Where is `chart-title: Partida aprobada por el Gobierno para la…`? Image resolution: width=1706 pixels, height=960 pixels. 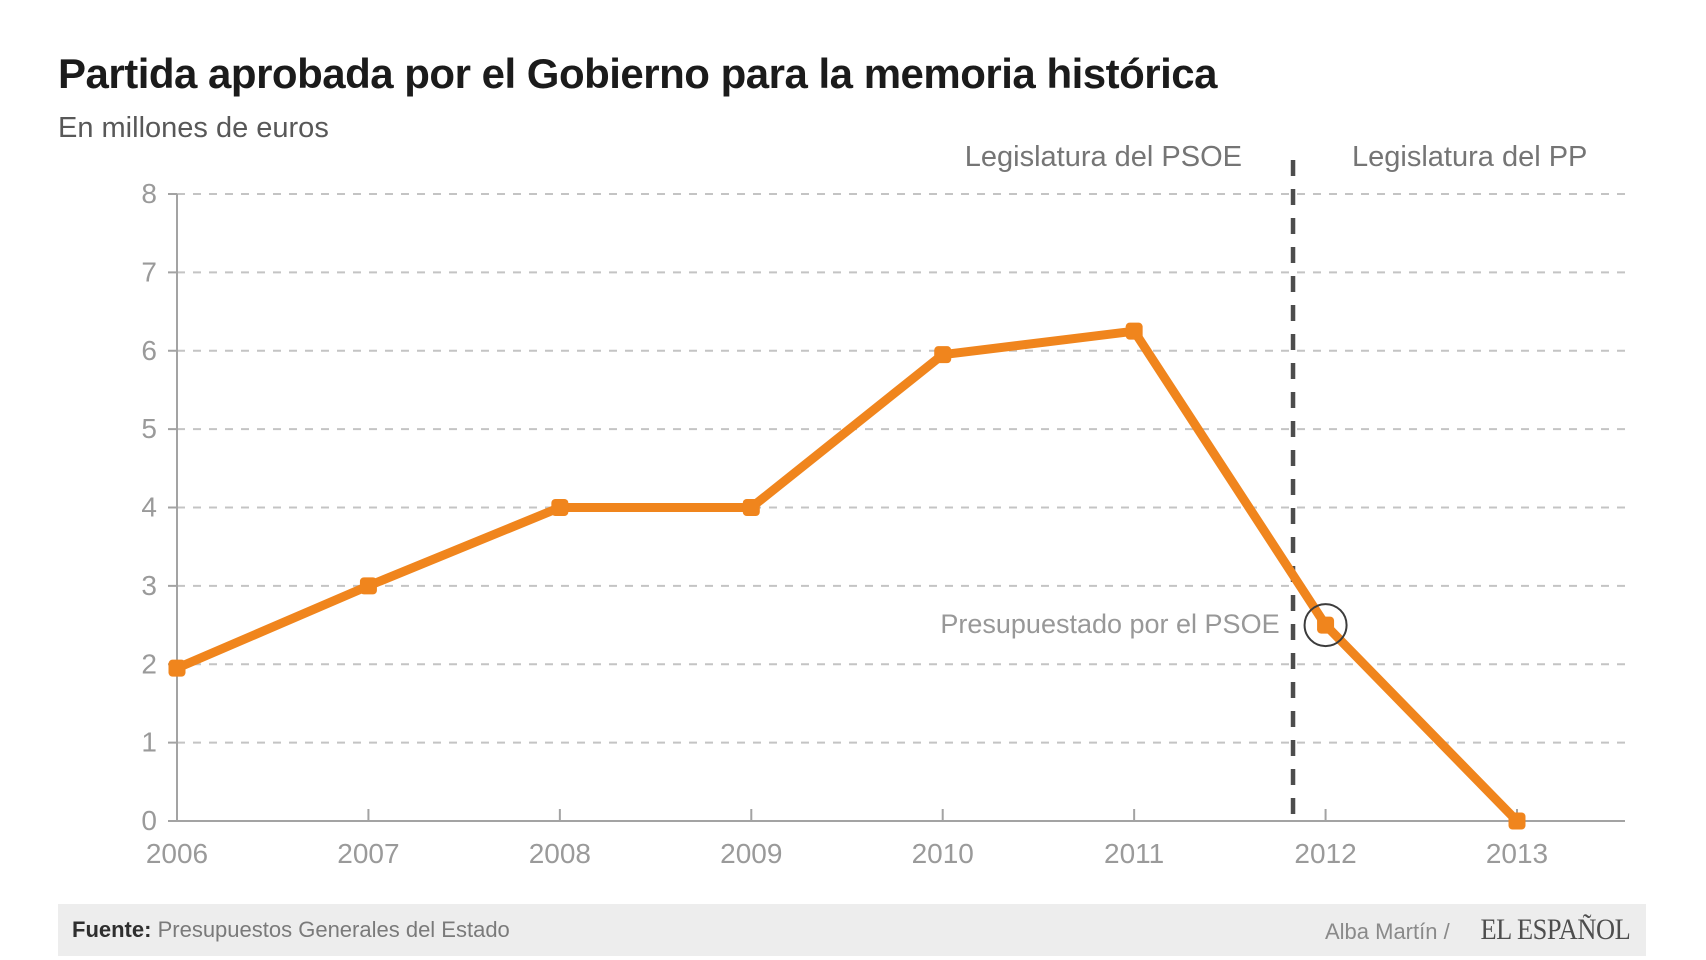
chart-title: Partida aprobada por el Gobierno para la… is located at coordinates (638, 73).